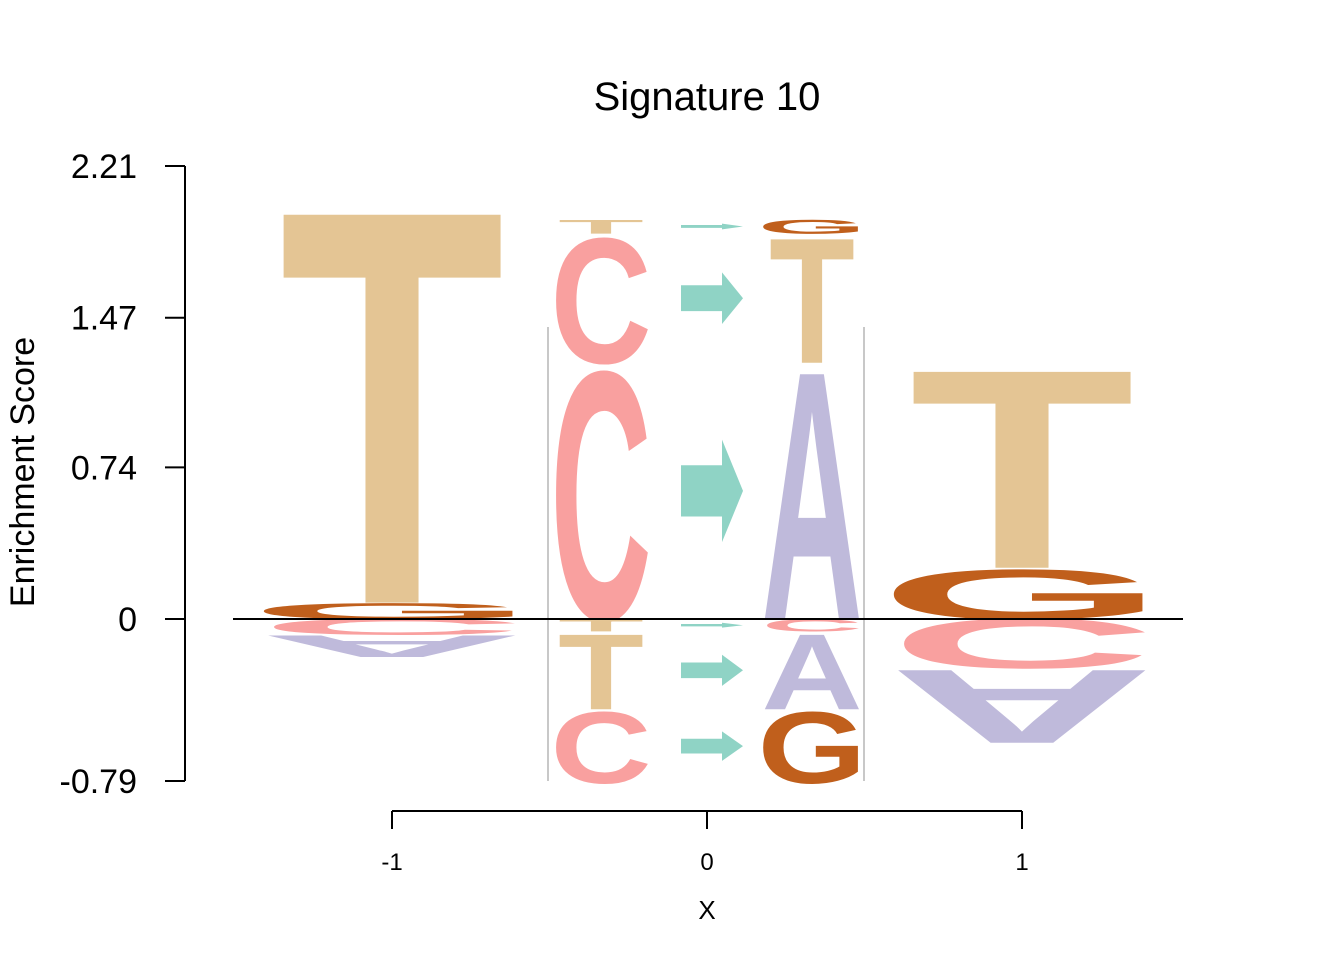 The height and width of the screenshot is (960, 1344). Describe the element at coordinates (706, 862) in the screenshot. I see `x-tick-label: 0` at that location.